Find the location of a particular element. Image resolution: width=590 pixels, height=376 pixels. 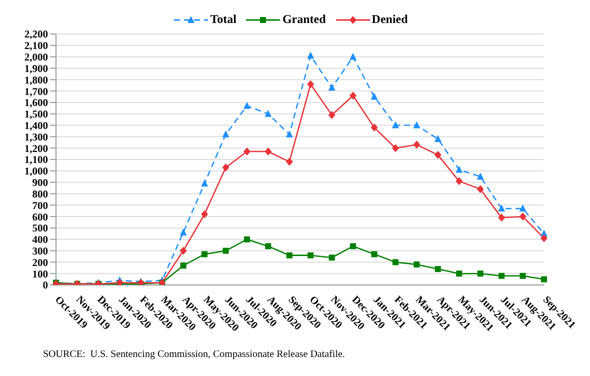

legend-label: Denied is located at coordinates (389, 19).